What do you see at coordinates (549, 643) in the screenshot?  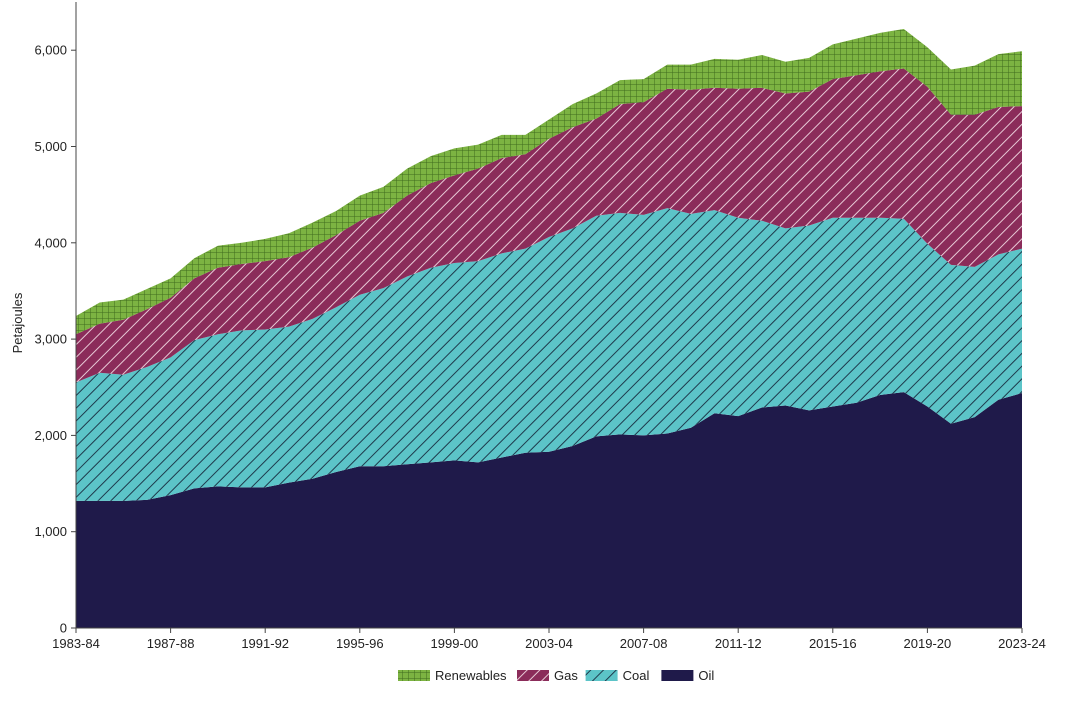 I see `x-tick-label: 2003-04` at bounding box center [549, 643].